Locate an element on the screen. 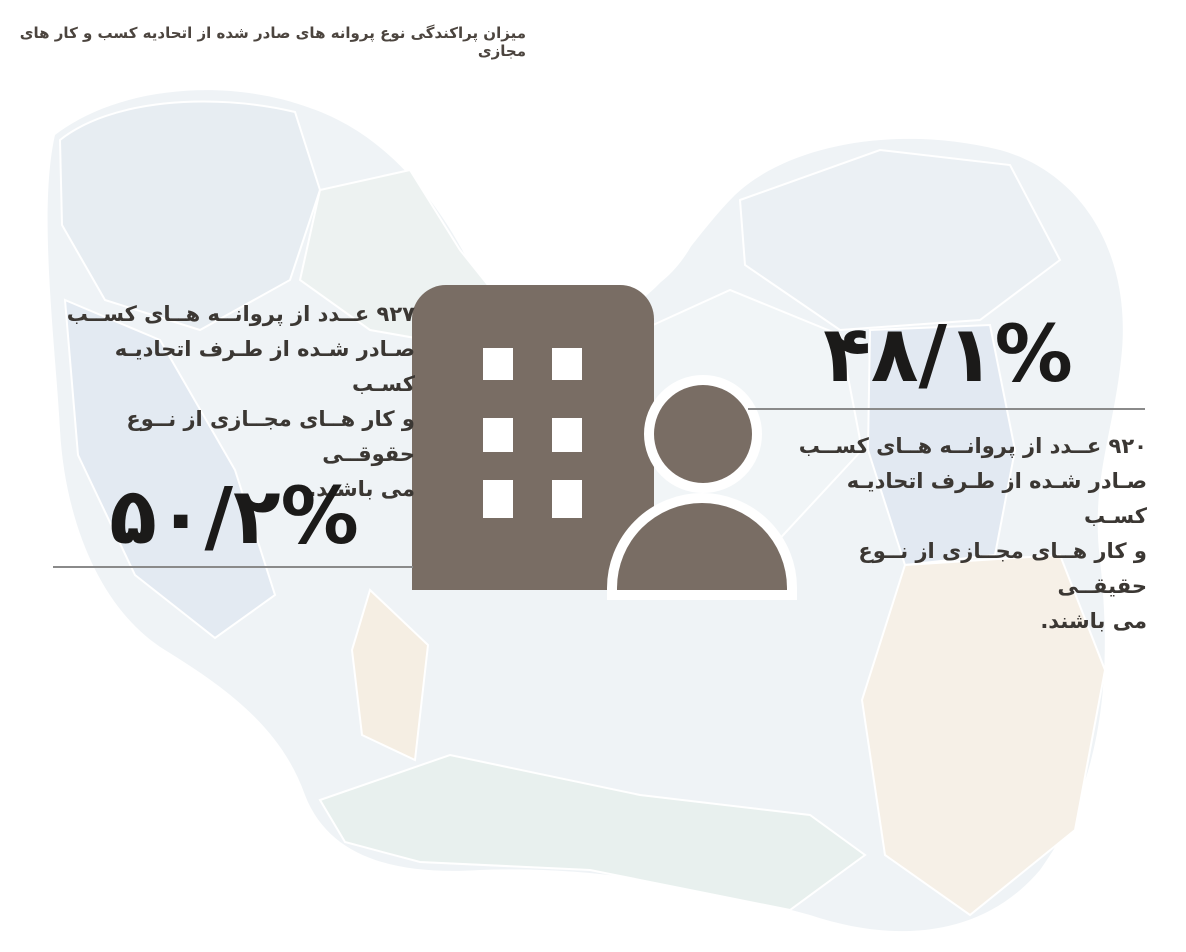 The image size is (1186, 952). legal-stat-underline is located at coordinates (233, 567).